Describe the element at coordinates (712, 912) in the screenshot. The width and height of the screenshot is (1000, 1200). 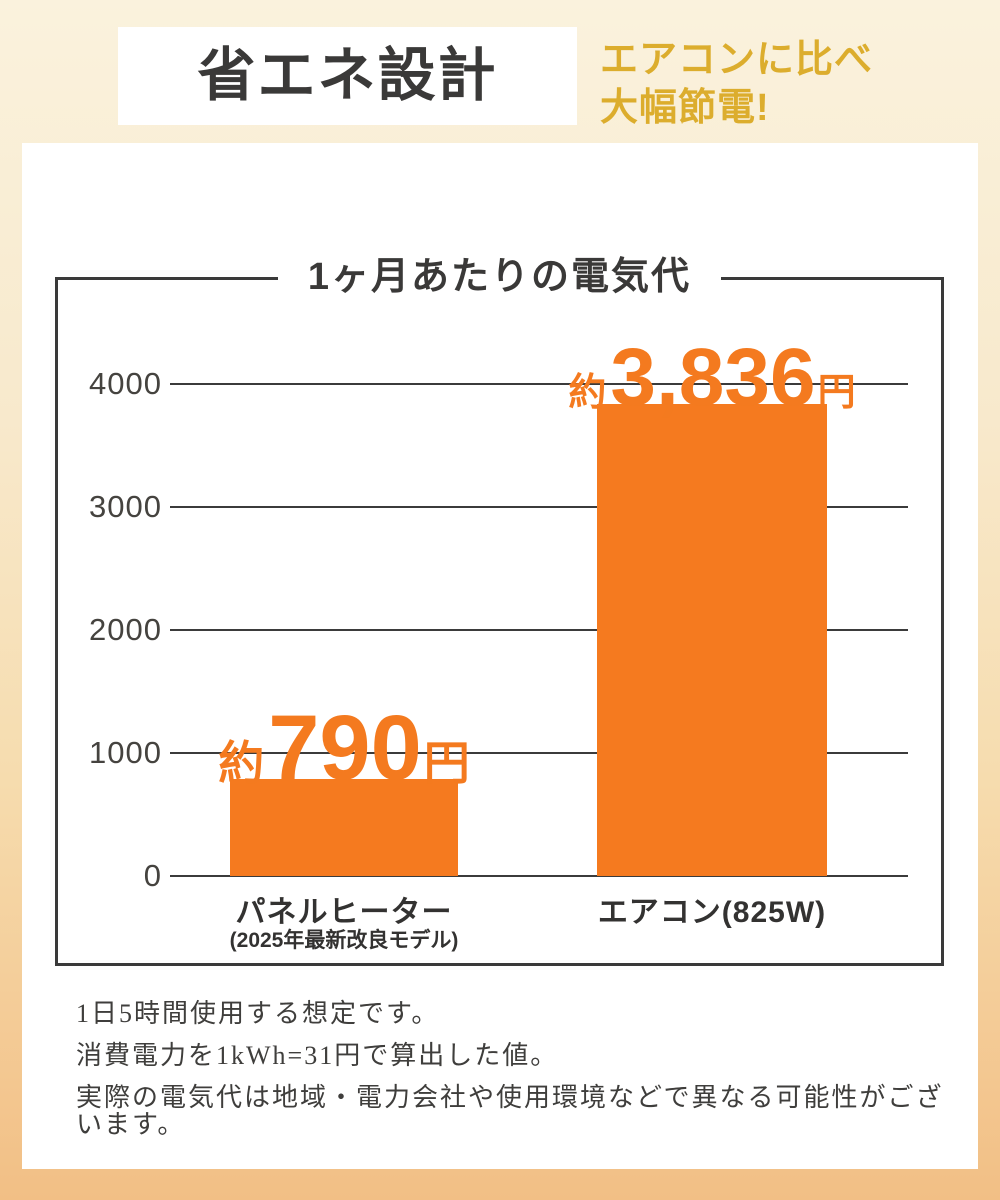
I see `x-axis-label-aircon: エアコン(825W)` at that location.